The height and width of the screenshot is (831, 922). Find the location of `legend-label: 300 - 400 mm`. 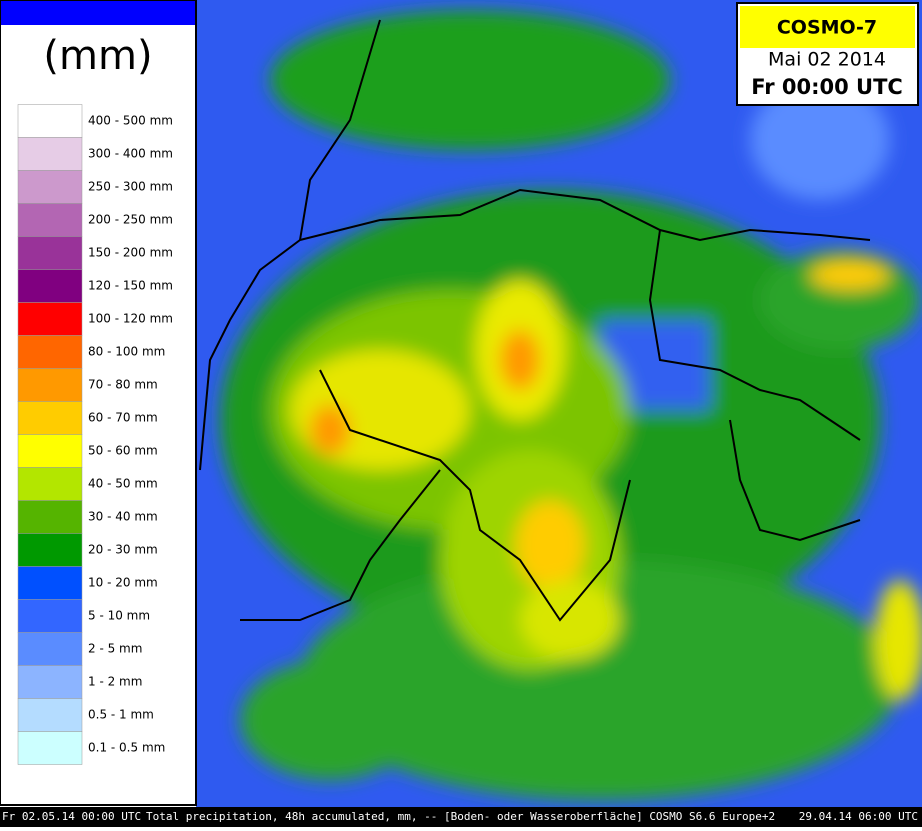

legend-label: 300 - 400 mm is located at coordinates (130, 154).